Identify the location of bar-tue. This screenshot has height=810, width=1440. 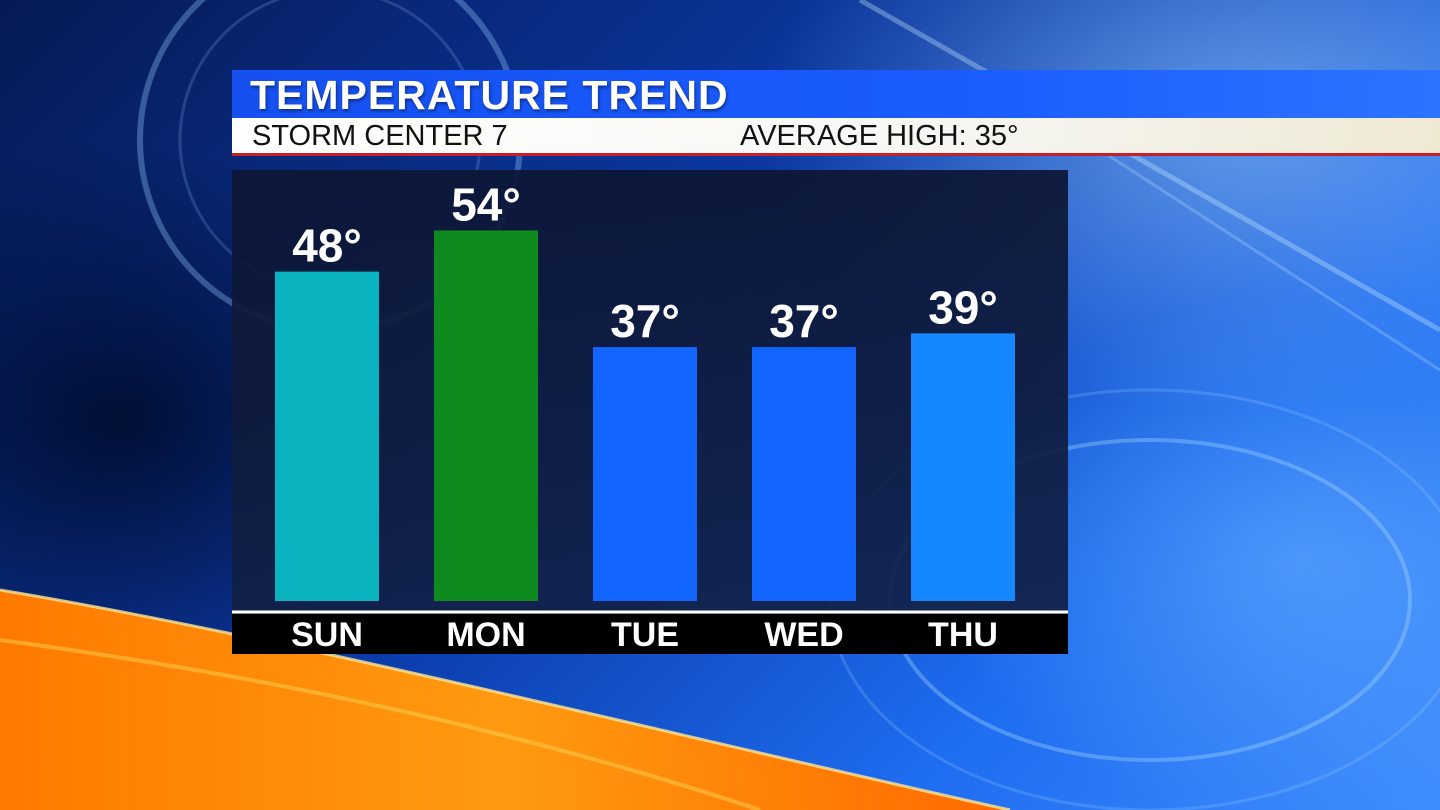
(645, 474).